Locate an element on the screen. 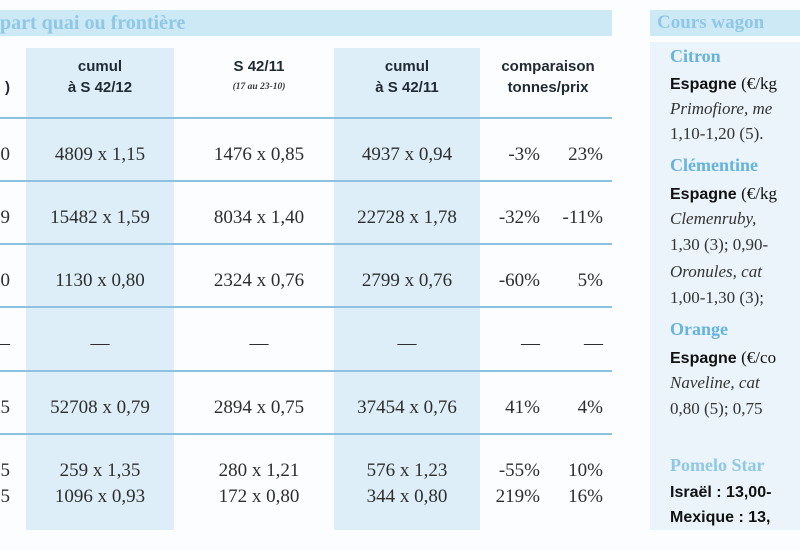 The width and height of the screenshot is (800, 550). table-cell: 172 x 0,80 is located at coordinates (259, 496).